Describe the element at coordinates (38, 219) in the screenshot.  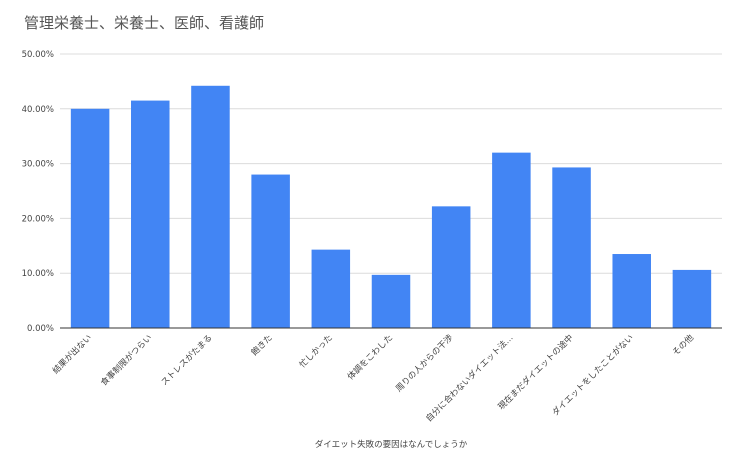
I see `y-tick-label: 20.00%` at that location.